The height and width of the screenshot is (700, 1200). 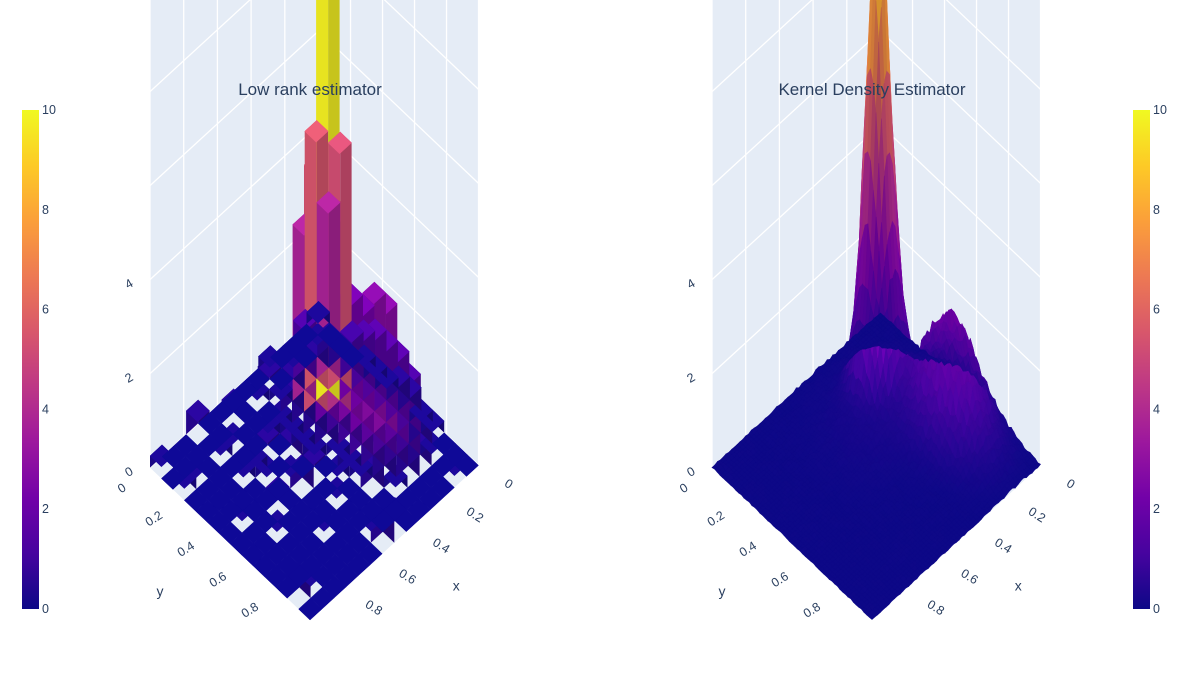 What do you see at coordinates (310, 89) in the screenshot?
I see `chart-title: Low rank estimator` at bounding box center [310, 89].